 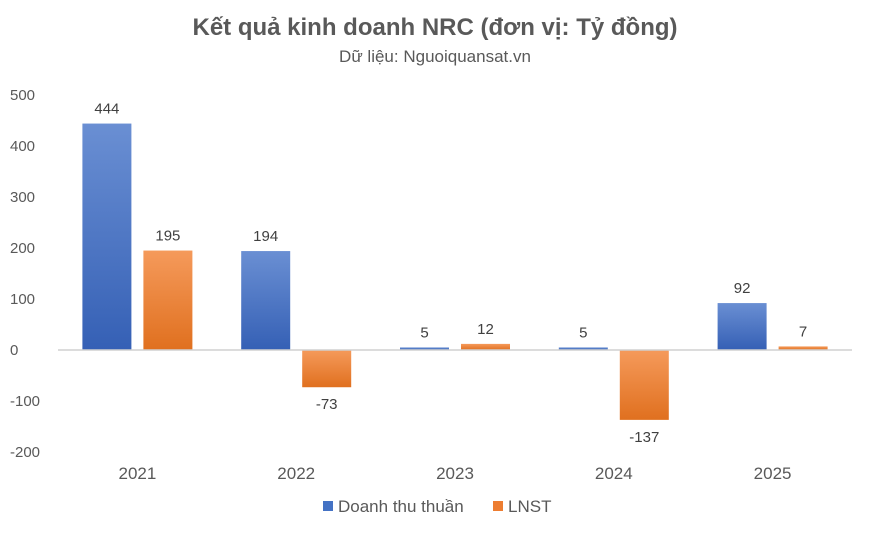 What do you see at coordinates (296, 473) in the screenshot?
I see `x-category-label: 2022` at bounding box center [296, 473].